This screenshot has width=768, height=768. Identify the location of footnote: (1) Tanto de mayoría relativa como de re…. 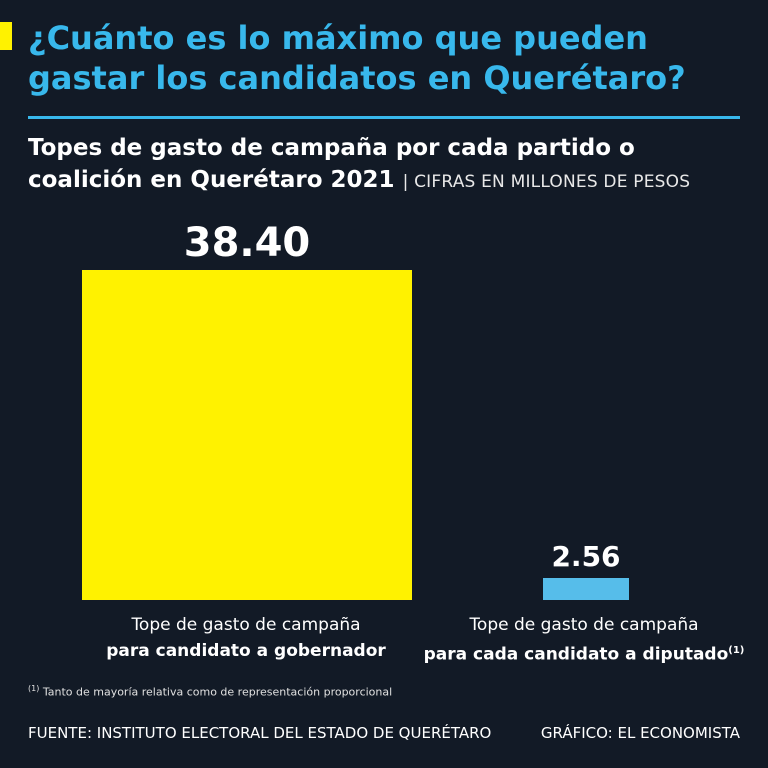
(210, 691).